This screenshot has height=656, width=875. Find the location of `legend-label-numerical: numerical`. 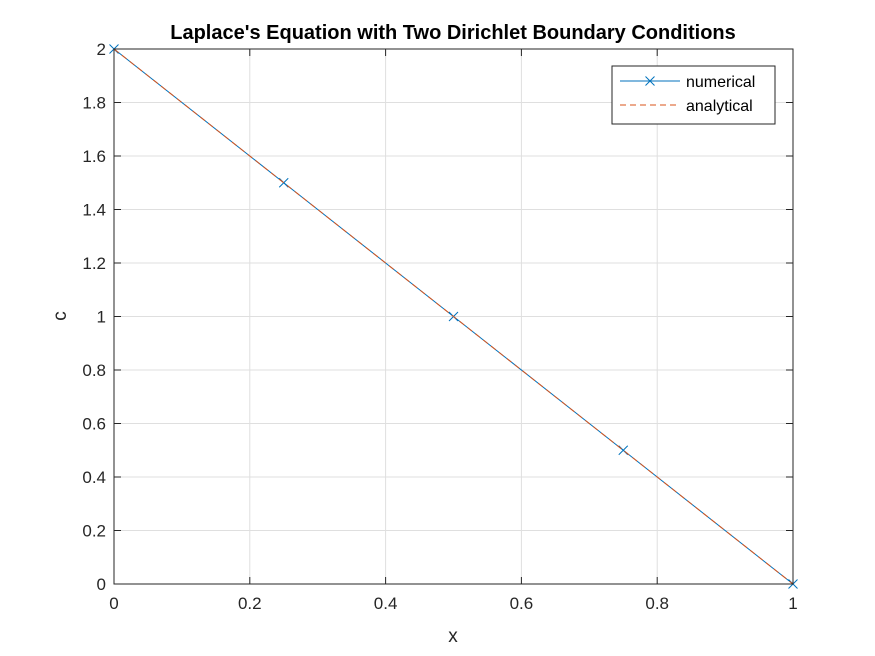

legend-label-numerical: numerical is located at coordinates (720, 82).